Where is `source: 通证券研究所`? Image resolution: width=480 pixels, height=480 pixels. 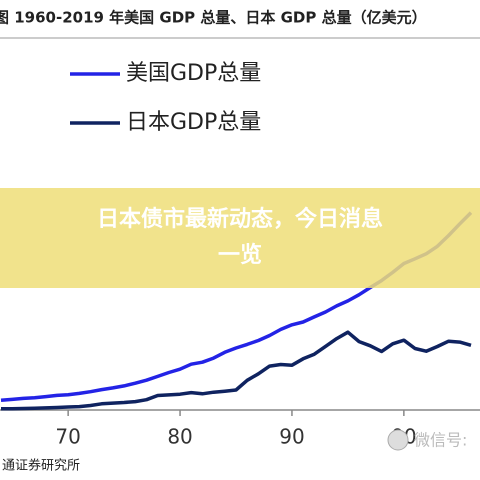 source: 通证券研究所 is located at coordinates (41, 466).